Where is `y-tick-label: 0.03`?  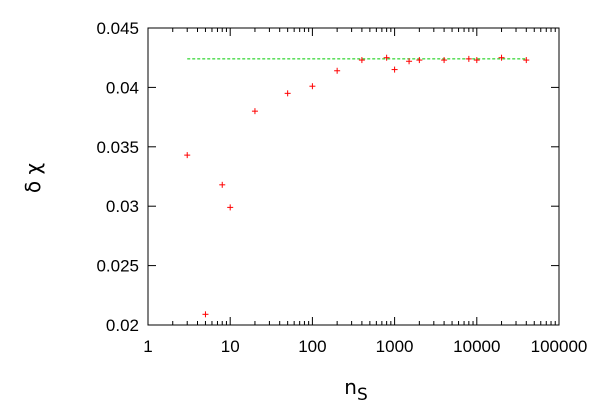 y-tick-label: 0.03 is located at coordinates (122, 206).